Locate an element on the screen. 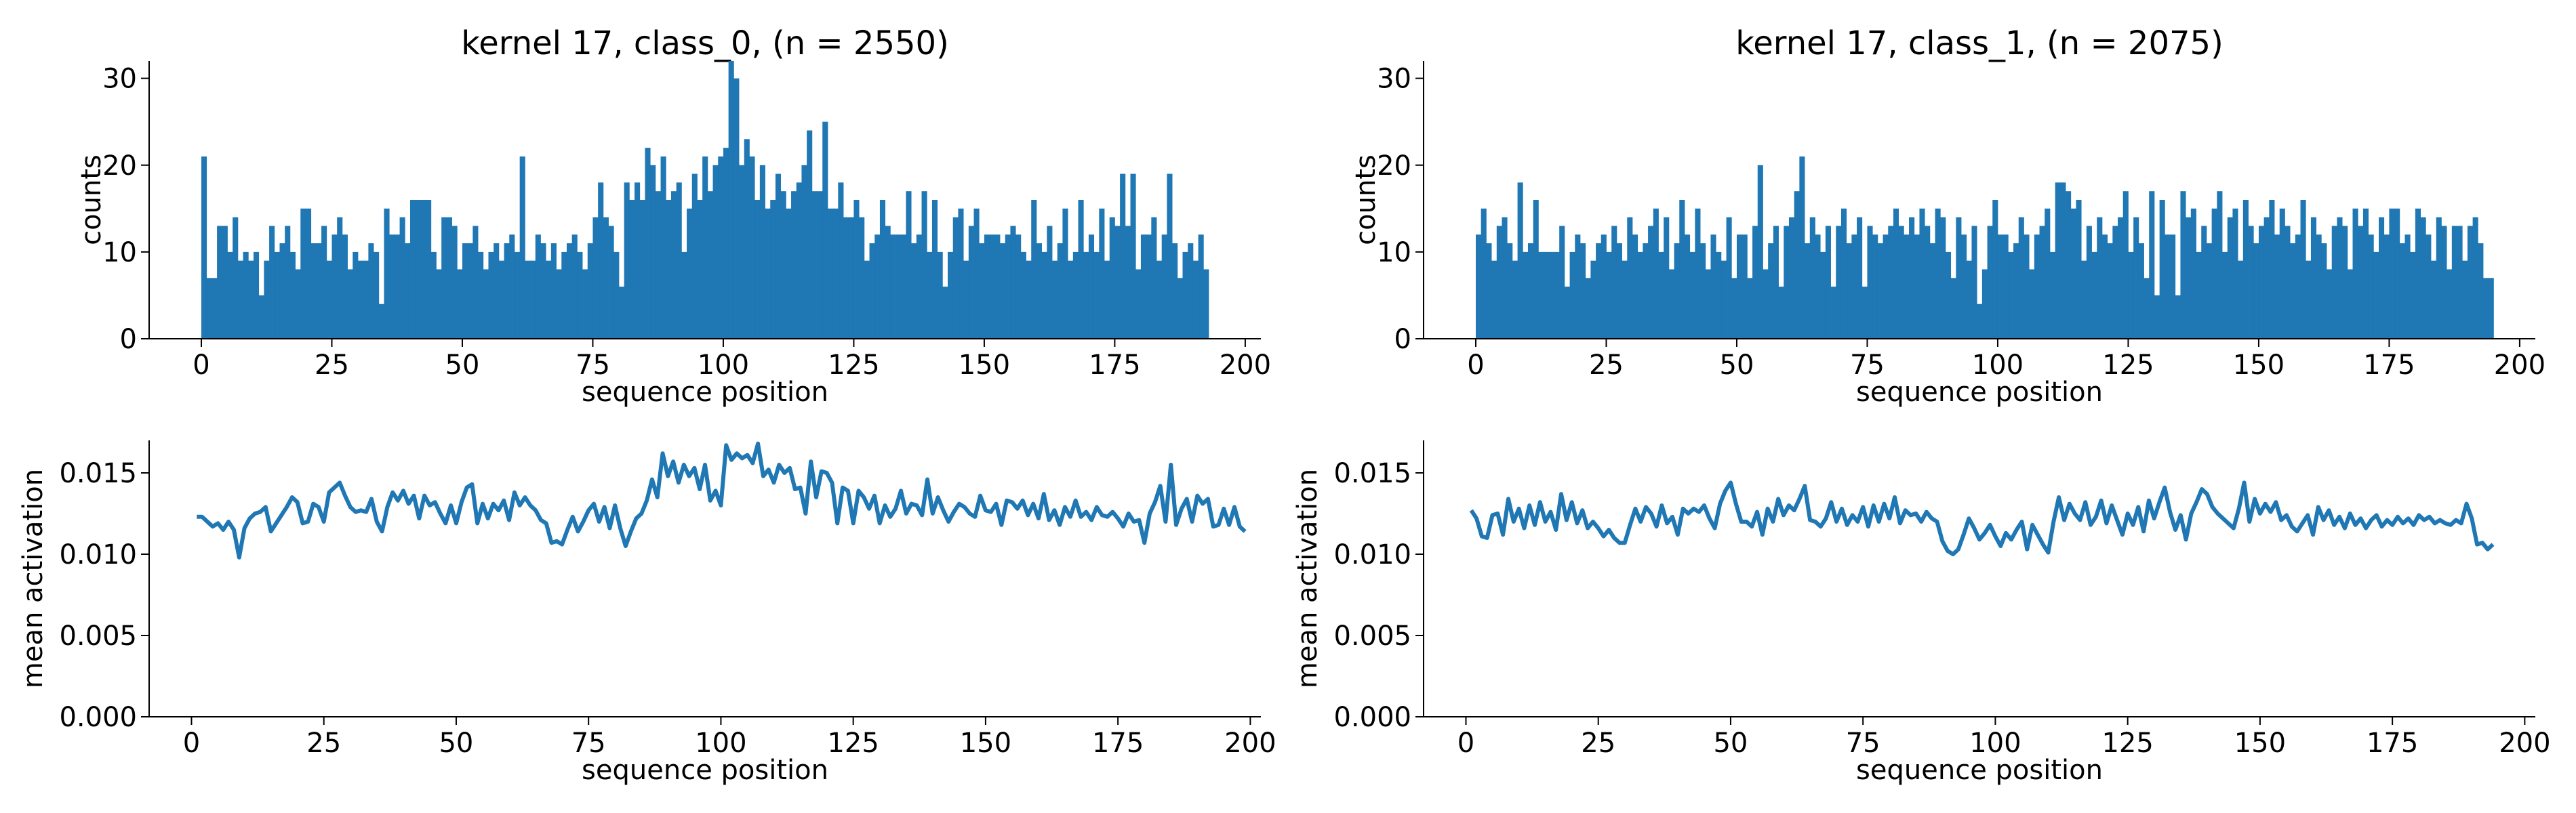 Image resolution: width=2576 pixels, height=813 pixels. y-tick-label: 0.000 is located at coordinates (98, 717).